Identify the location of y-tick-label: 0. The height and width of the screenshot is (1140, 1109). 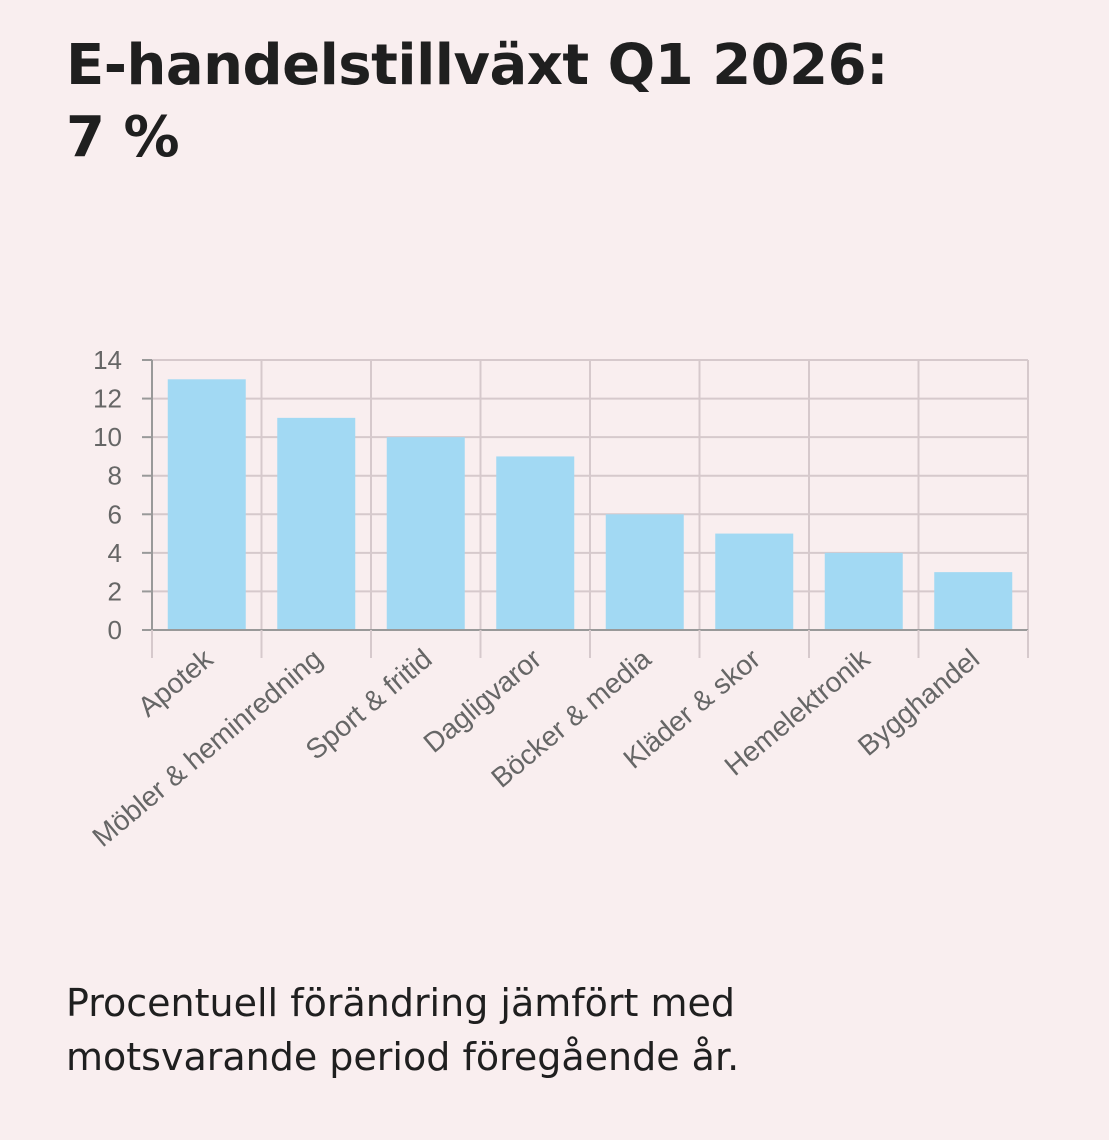
(115, 630).